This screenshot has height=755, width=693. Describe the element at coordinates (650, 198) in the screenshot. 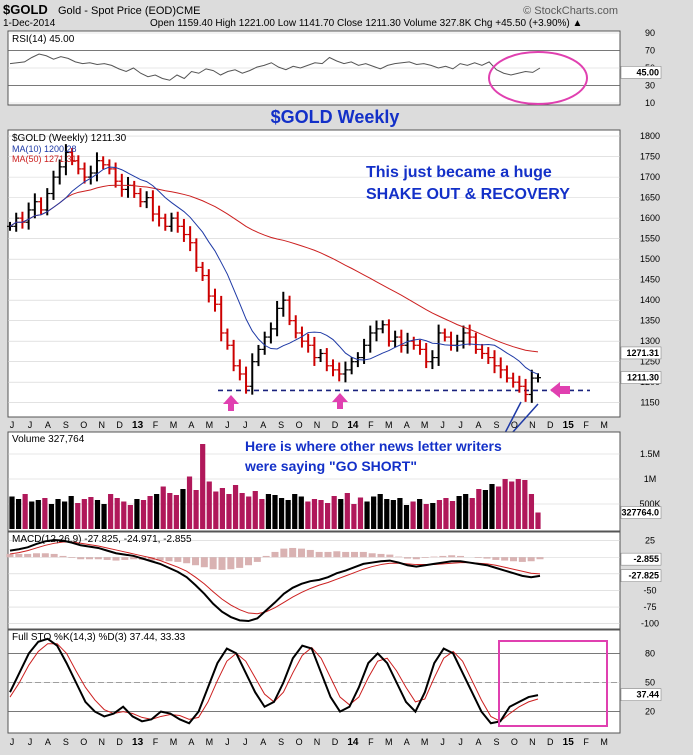

I see `price-tick-label: 1650` at that location.